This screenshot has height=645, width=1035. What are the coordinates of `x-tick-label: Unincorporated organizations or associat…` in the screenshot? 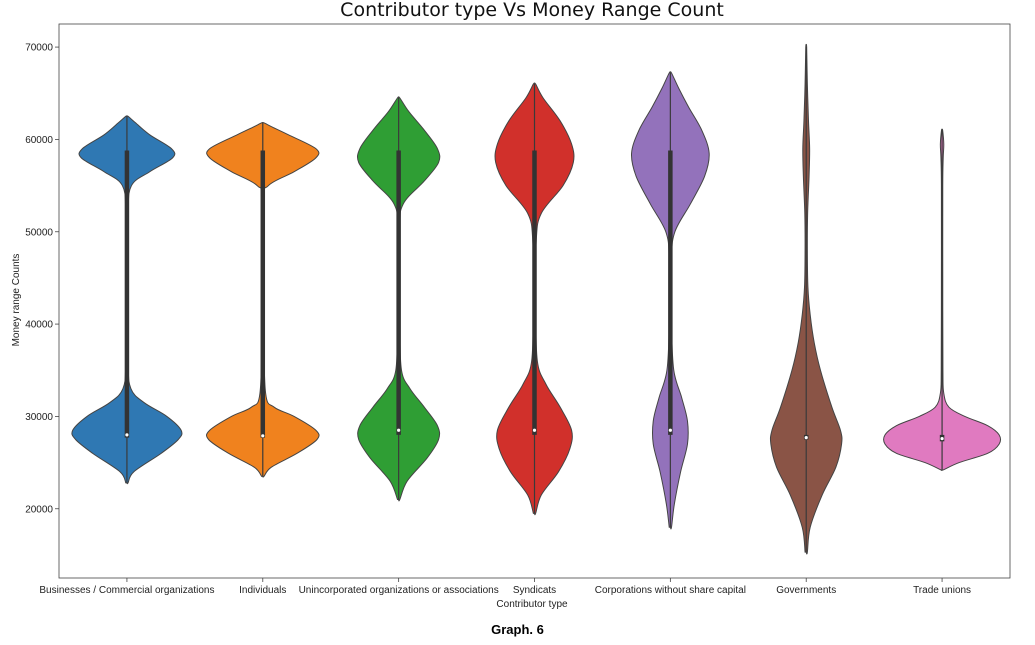 It's located at (399, 590).